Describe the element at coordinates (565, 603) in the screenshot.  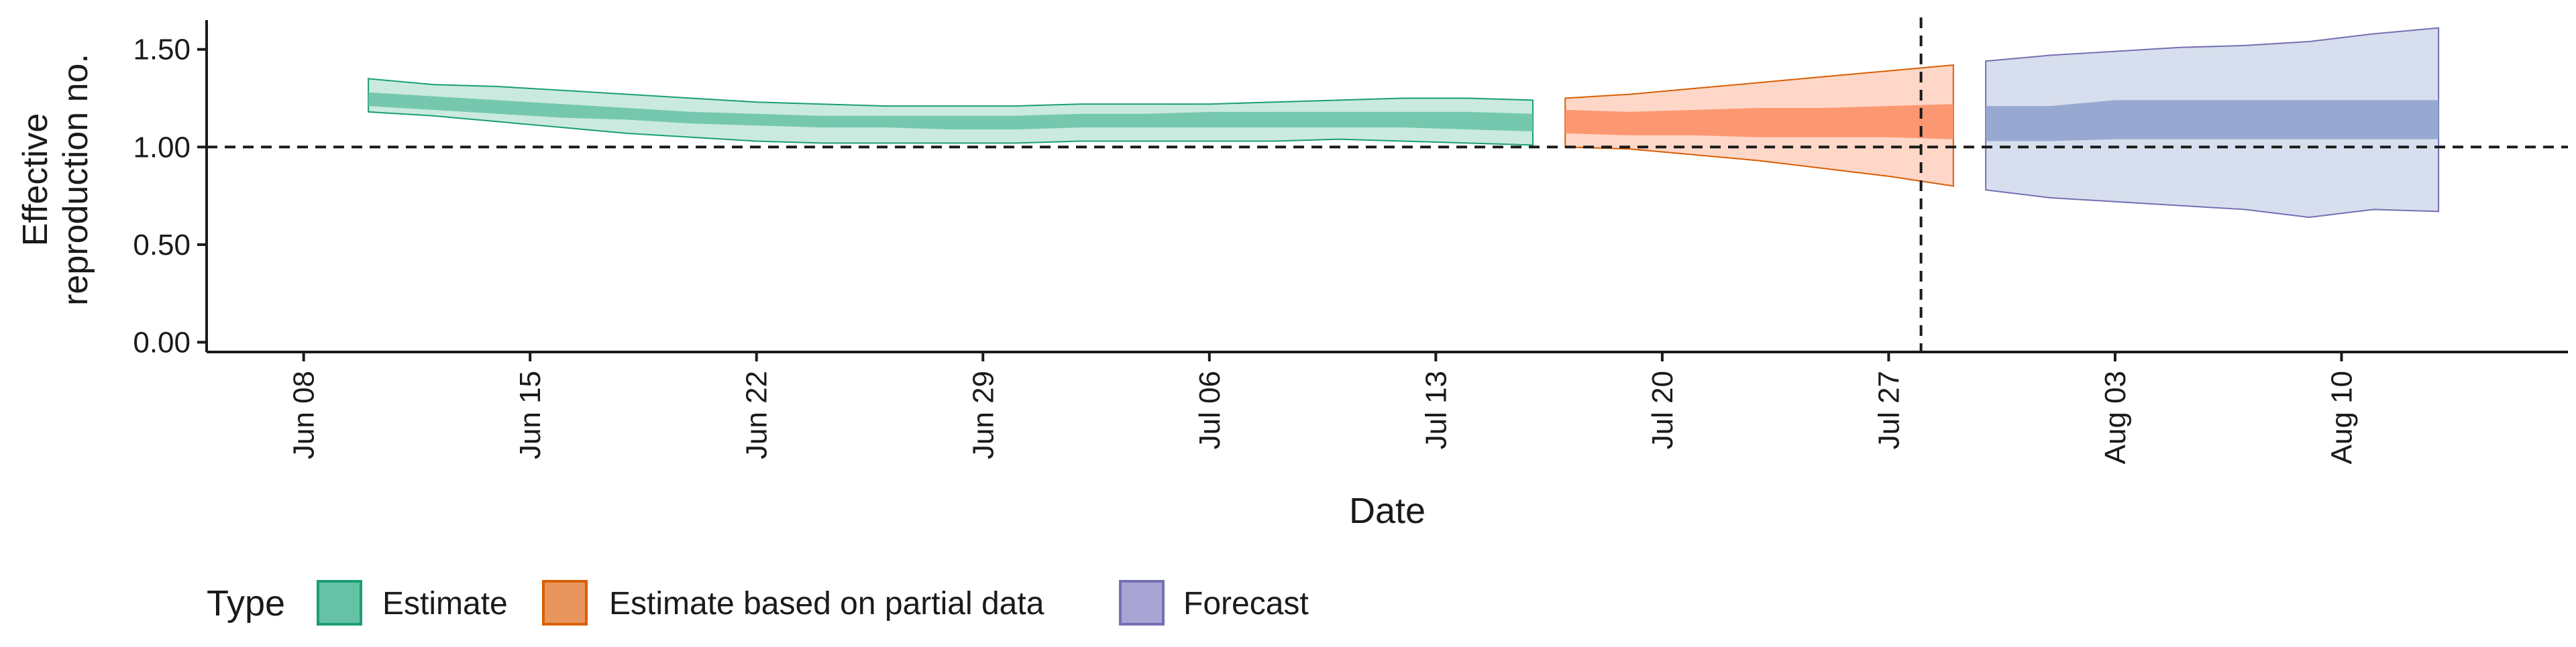
I see `legend-key-partial` at that location.